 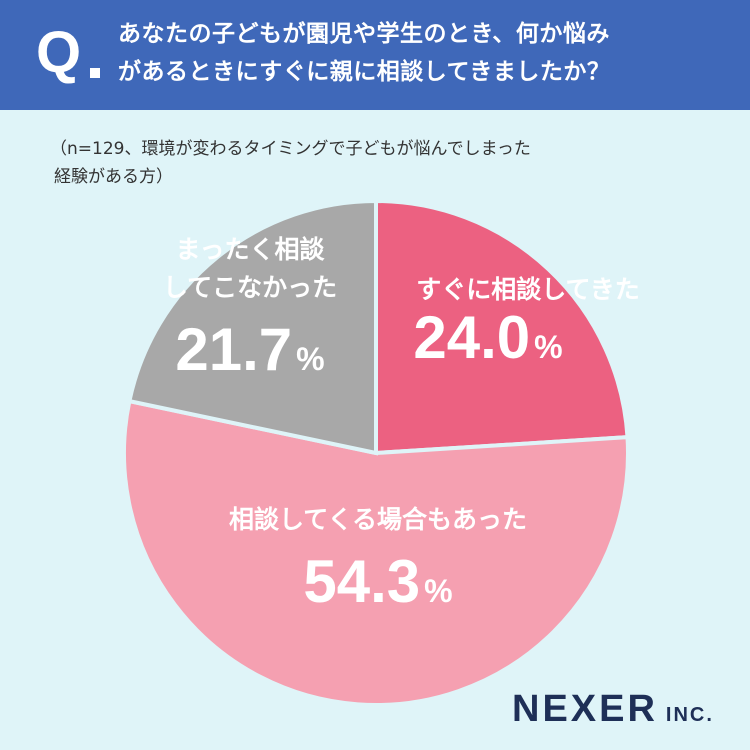 What do you see at coordinates (113, 177) in the screenshot?
I see `note-line-2: 経験がある方）` at bounding box center [113, 177].